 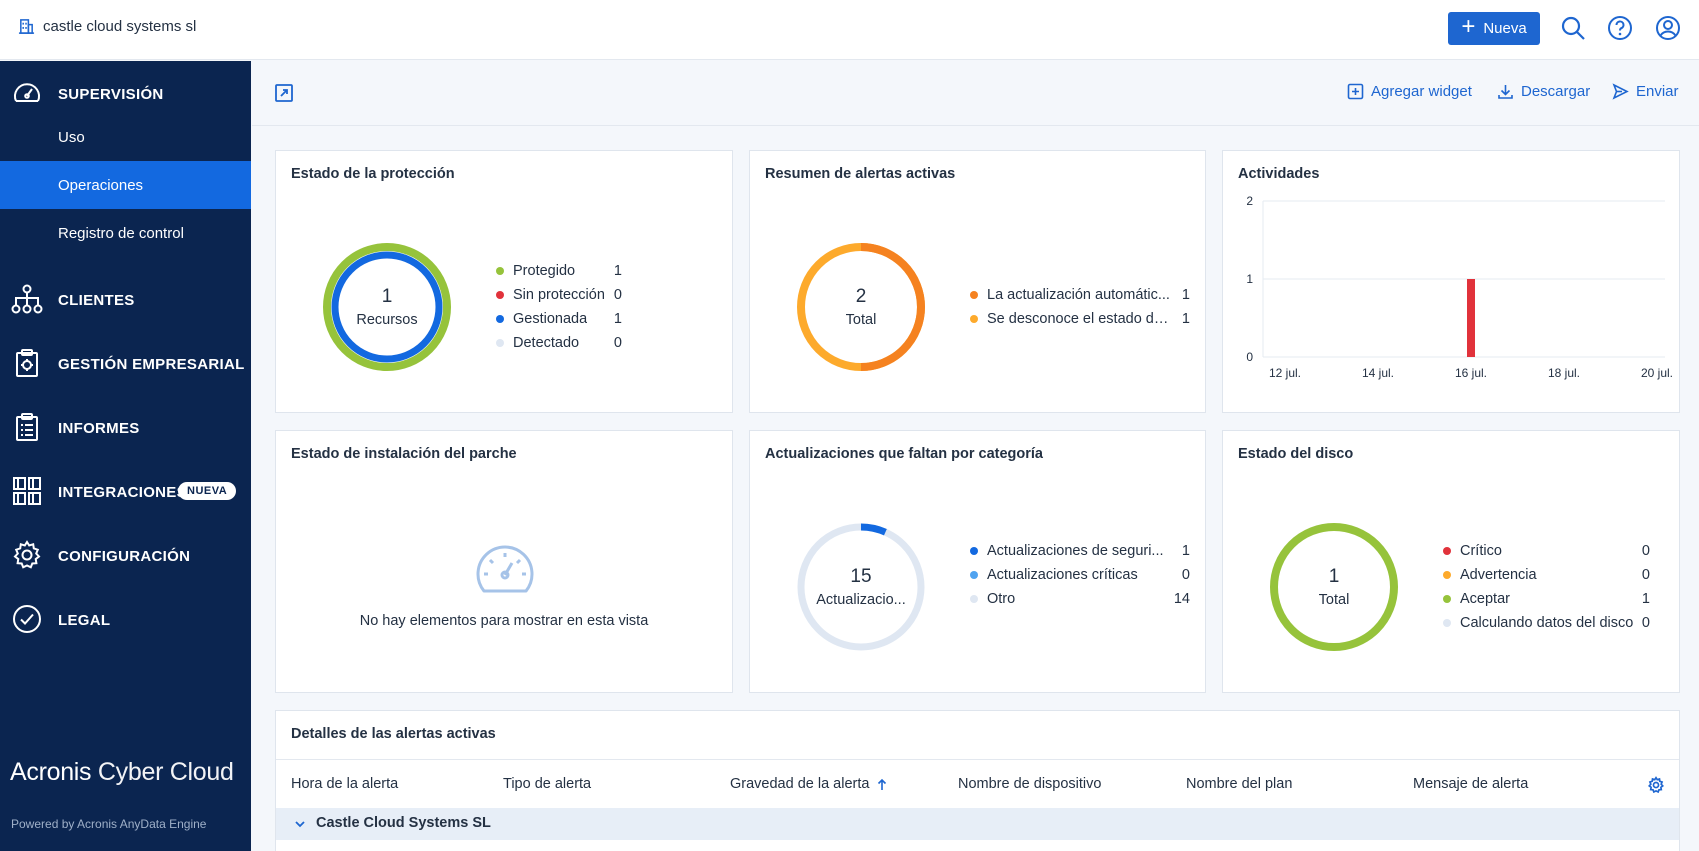 I want to click on building-icon, so click(x=26, y=26).